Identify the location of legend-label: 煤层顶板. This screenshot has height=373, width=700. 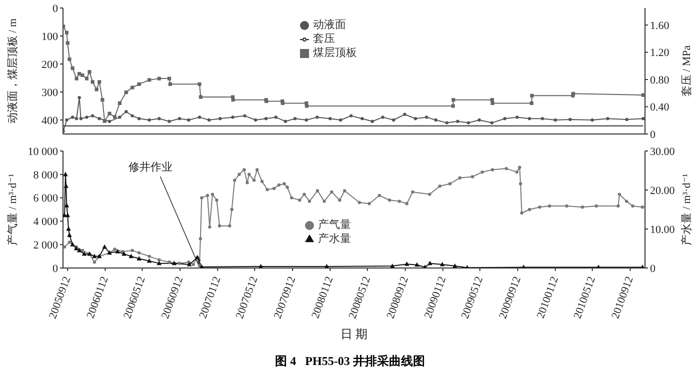
(335, 53).